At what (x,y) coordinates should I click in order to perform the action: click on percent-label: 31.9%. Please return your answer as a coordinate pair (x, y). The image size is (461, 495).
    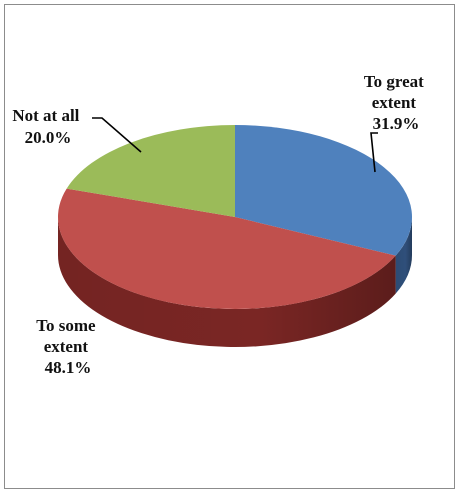
    Looking at the image, I should click on (396, 123).